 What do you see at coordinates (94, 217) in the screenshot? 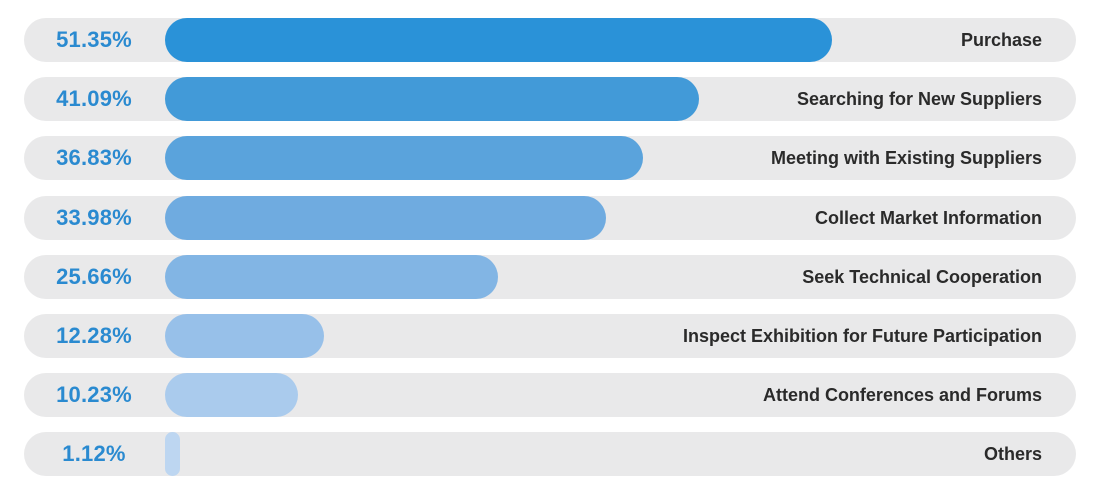
I see `bar-value-label: 33.98%` at bounding box center [94, 217].